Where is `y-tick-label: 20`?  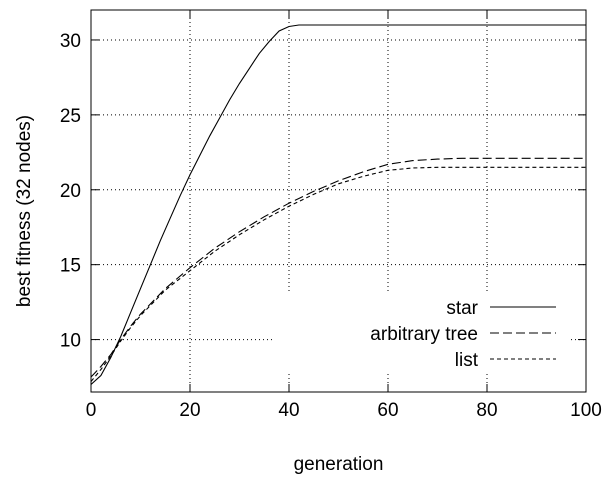
y-tick-label: 20 is located at coordinates (70, 191).